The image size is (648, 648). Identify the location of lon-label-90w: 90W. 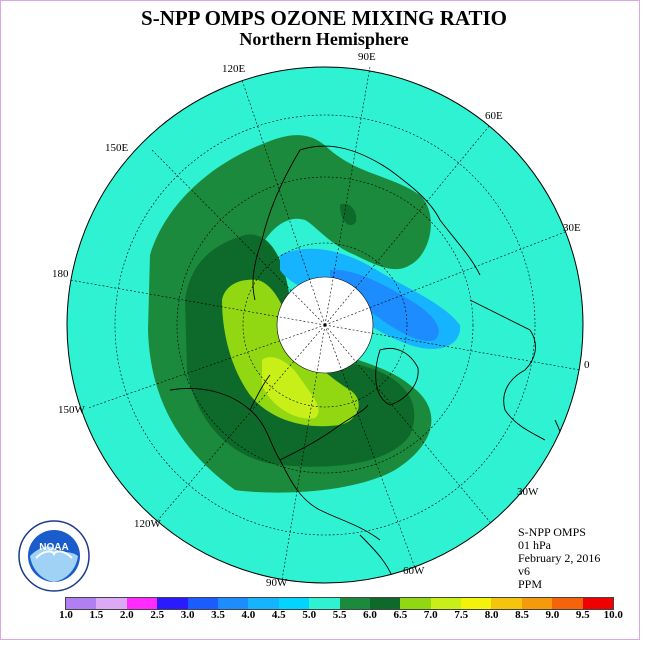
(277, 583).